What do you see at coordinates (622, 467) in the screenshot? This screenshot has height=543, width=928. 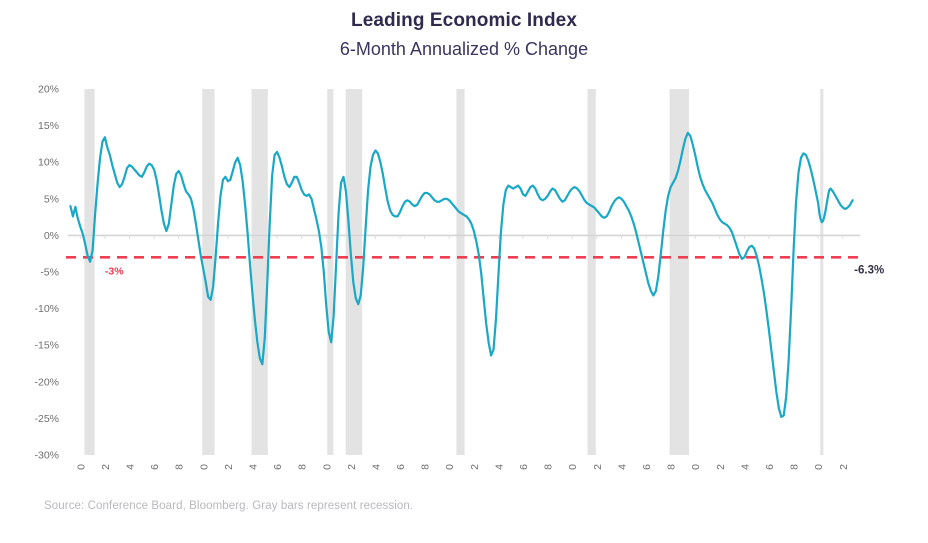 I see `x-axis-tick-label: 2004` at bounding box center [622, 467].